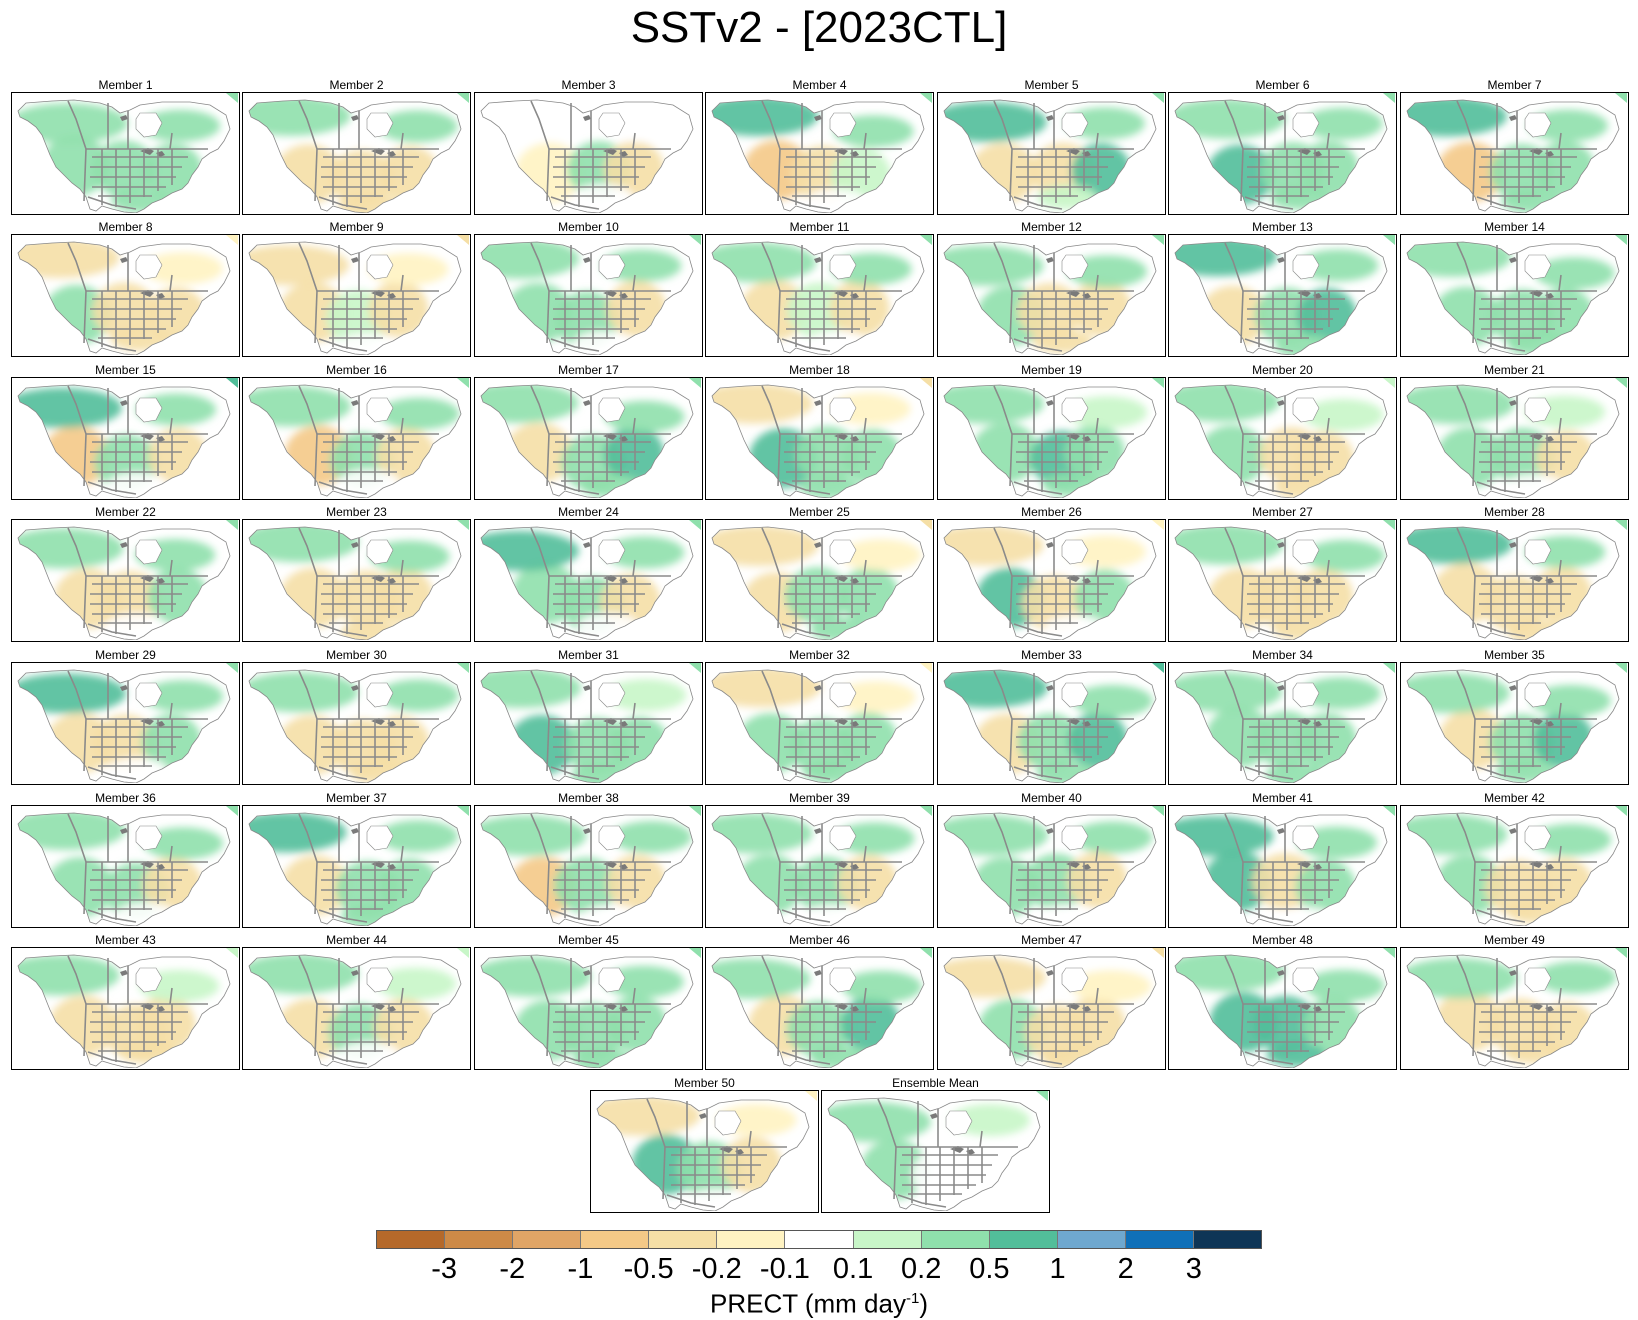  I want to click on region-central, so click(1522, 317).